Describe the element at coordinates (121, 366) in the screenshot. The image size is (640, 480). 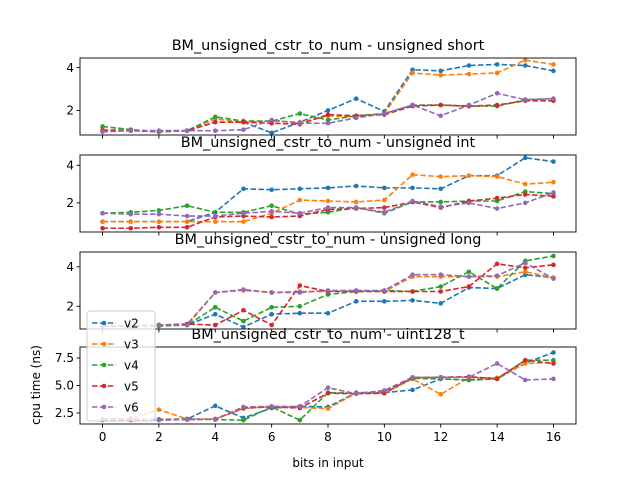
I see `legend-box` at that location.